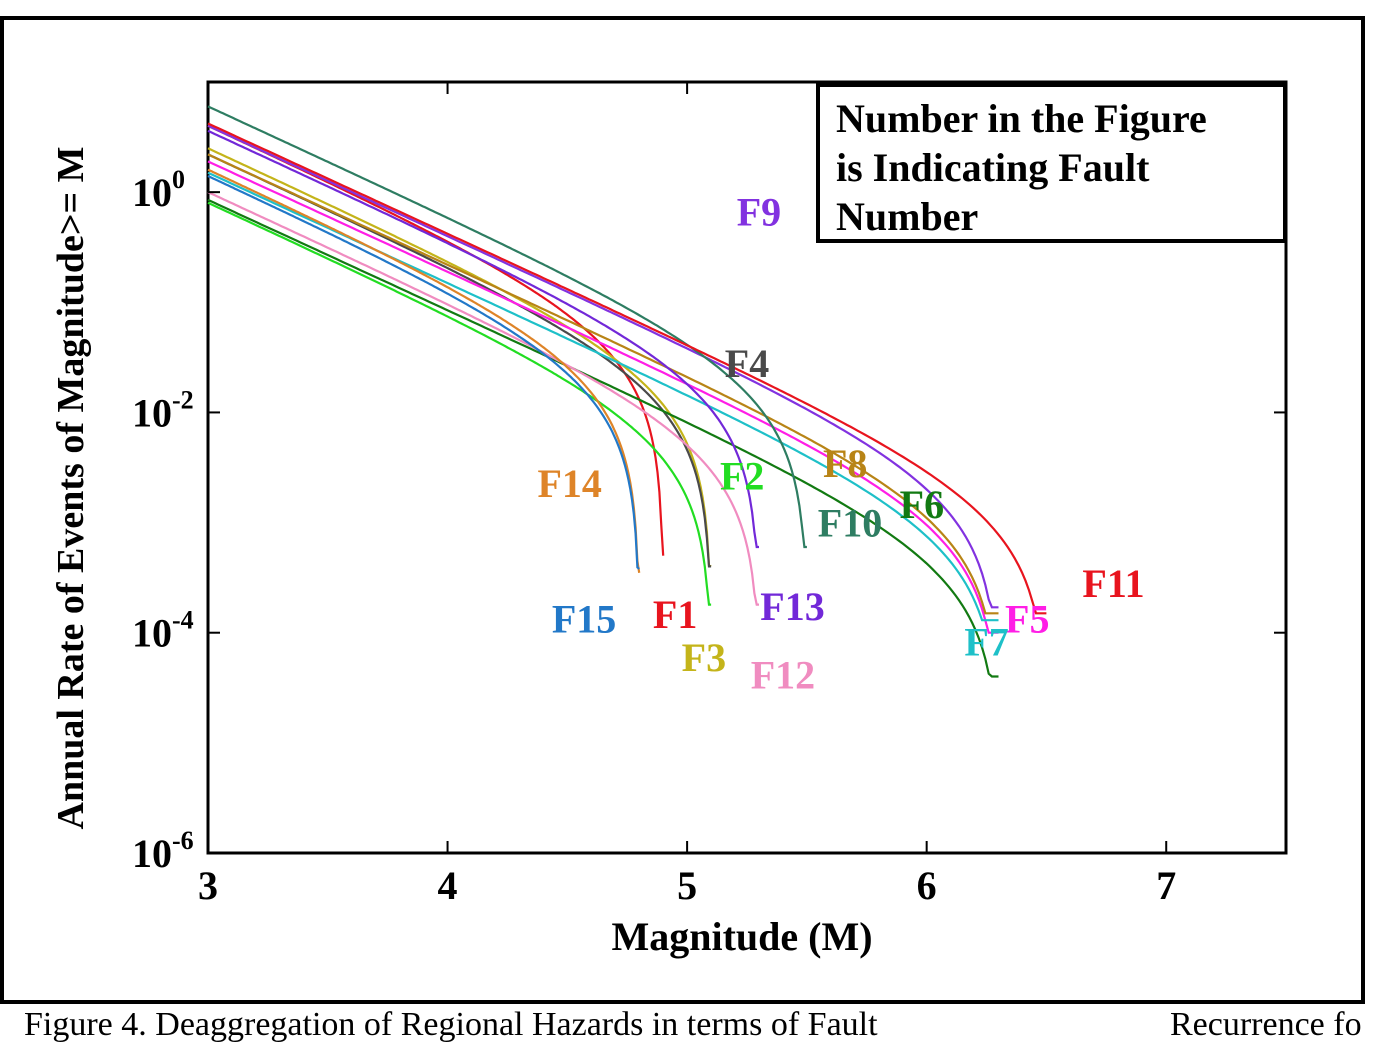 This screenshot has width=1388, height=1044. I want to click on series-label-f8: F8, so click(845, 463).